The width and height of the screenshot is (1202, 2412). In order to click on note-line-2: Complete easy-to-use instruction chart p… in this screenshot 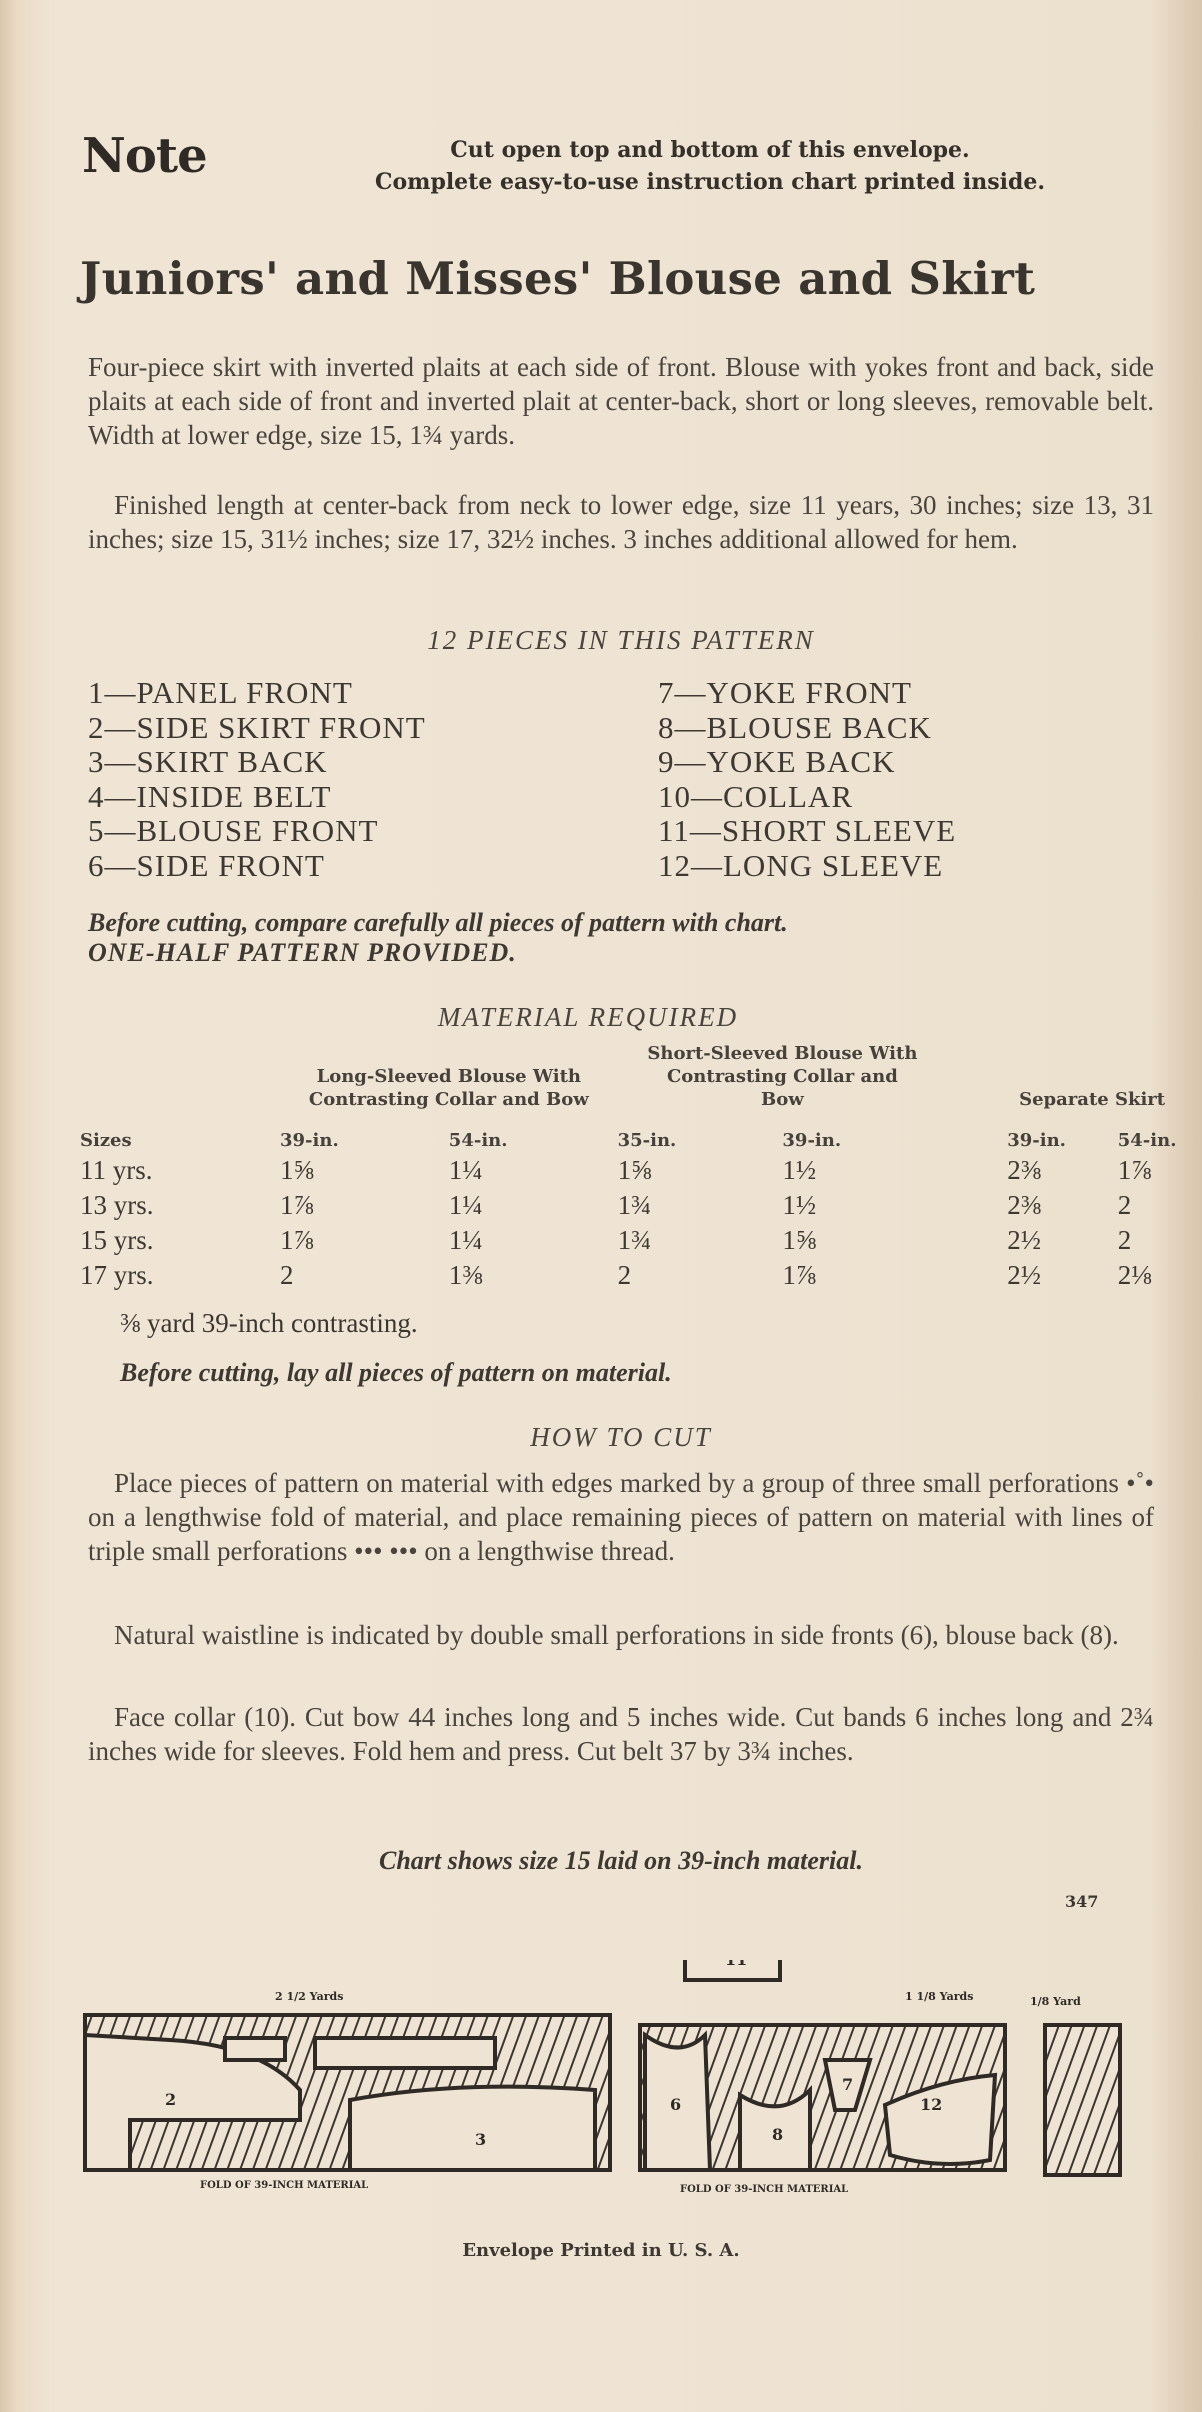, I will do `click(710, 182)`.